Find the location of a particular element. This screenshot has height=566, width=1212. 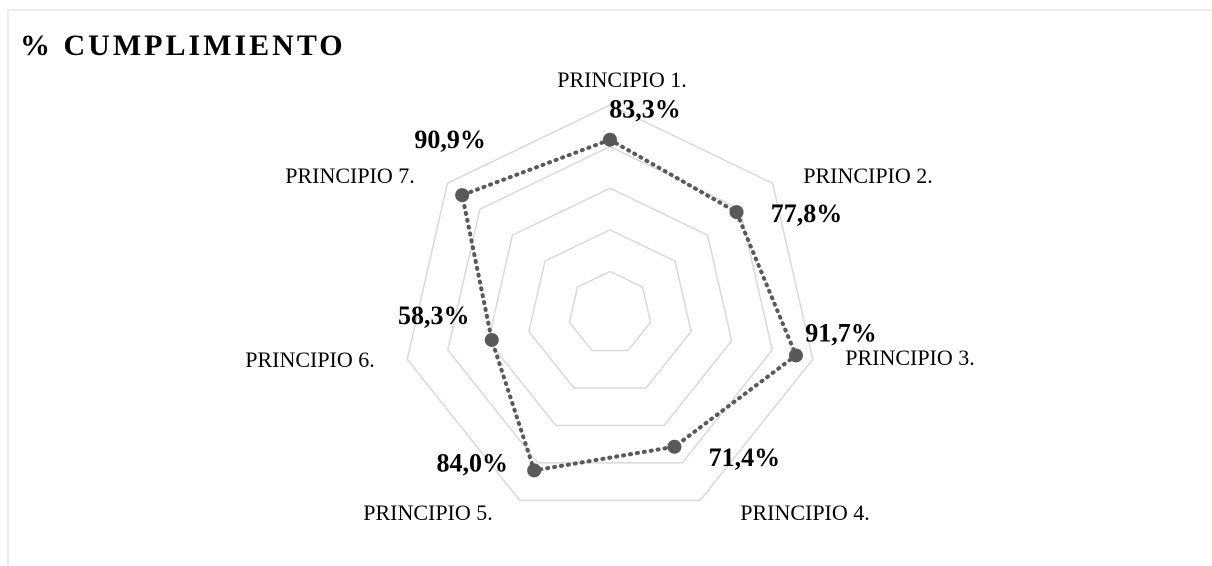

value-label: 83,3% is located at coordinates (645, 109).